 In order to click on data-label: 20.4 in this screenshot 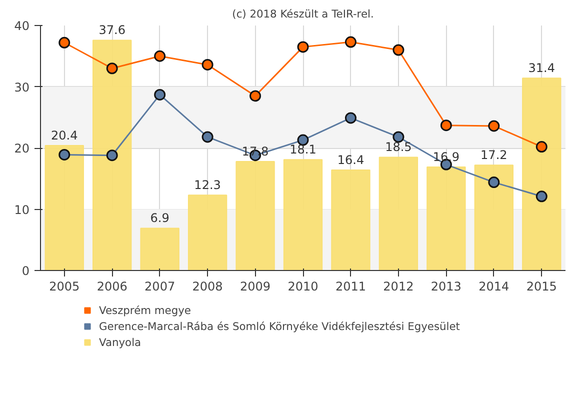, I will do `click(64, 135)`.